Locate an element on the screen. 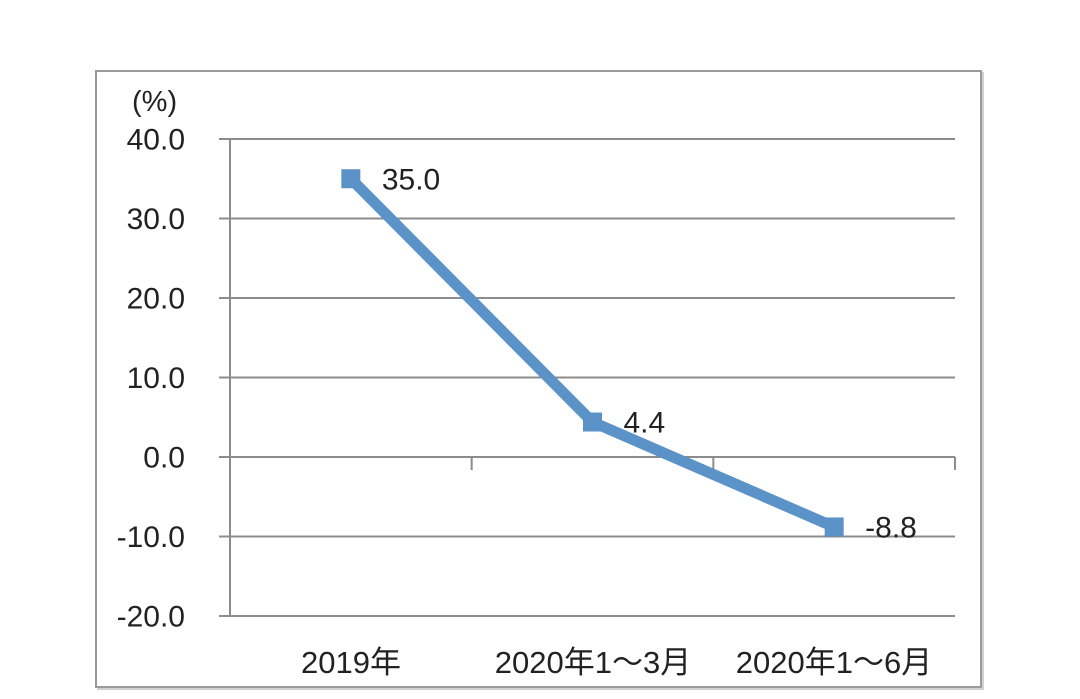 This screenshot has height=699, width=1080. x-tick-label: 2020年1～6月 is located at coordinates (834, 662).